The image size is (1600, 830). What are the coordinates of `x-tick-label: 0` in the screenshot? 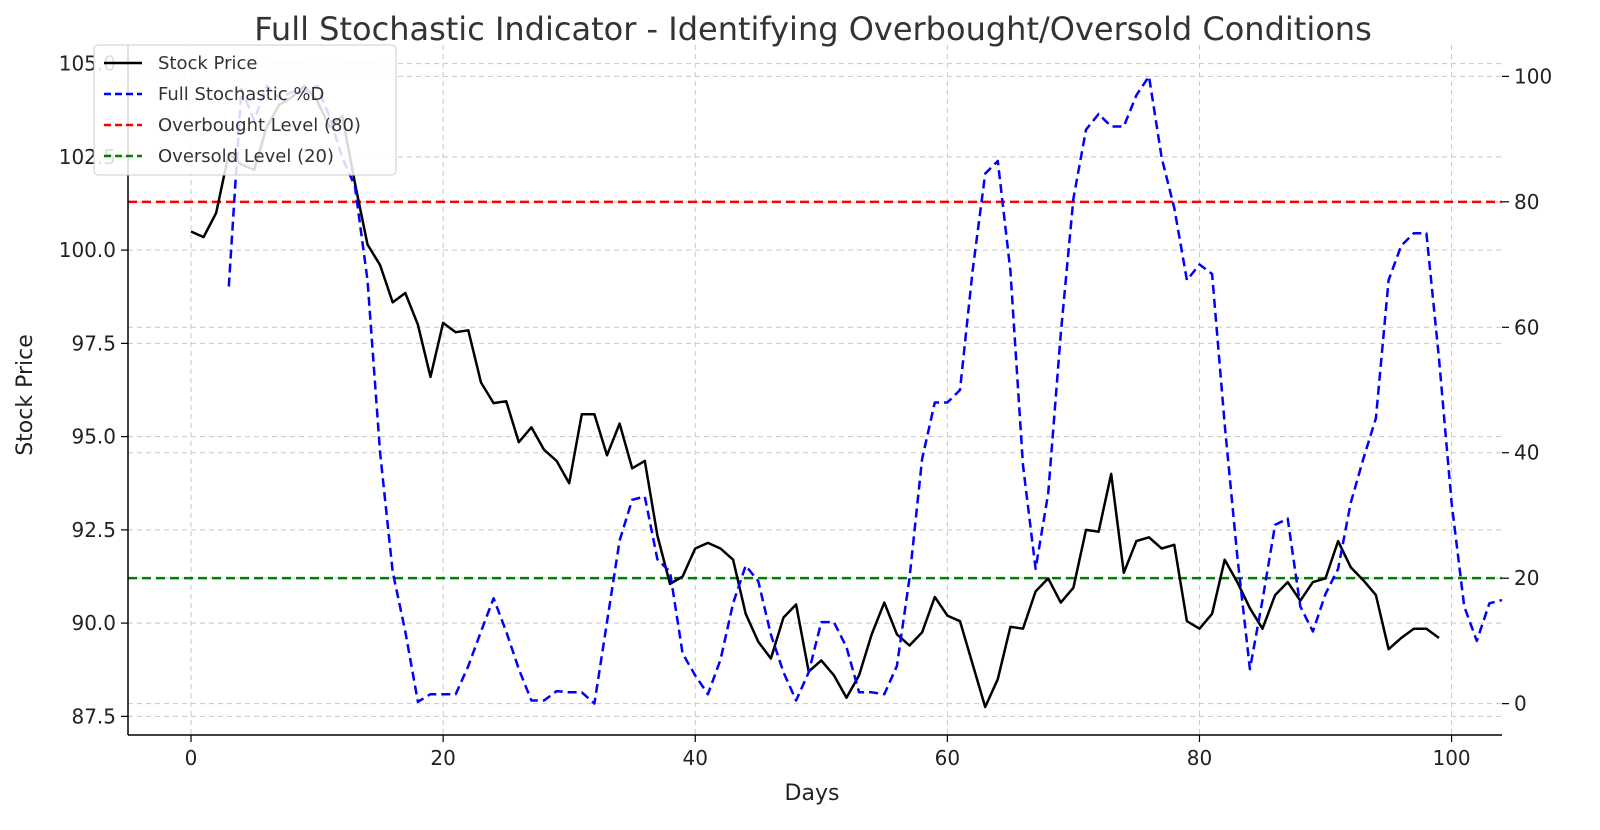 It's located at (191, 758).